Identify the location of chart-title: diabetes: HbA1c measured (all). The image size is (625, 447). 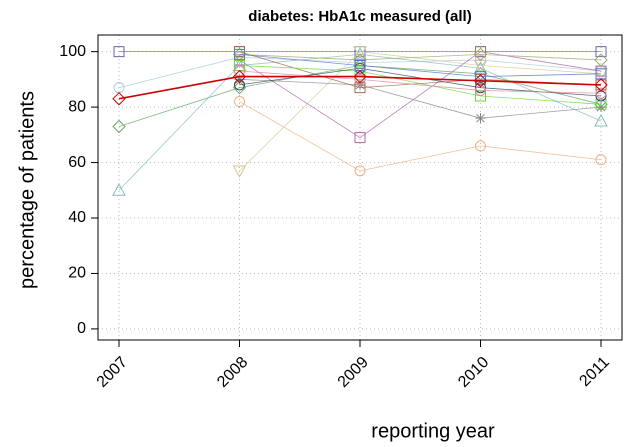
(359, 16).